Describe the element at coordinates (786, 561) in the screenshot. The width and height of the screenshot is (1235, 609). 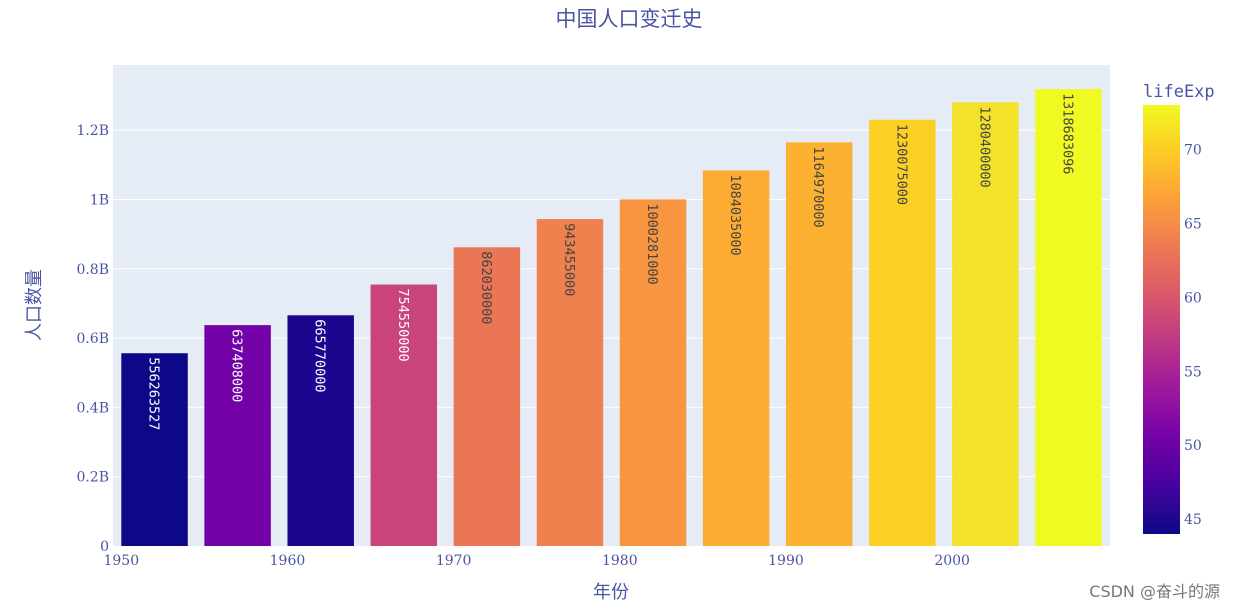
I see `x-tick-label: 1990` at that location.